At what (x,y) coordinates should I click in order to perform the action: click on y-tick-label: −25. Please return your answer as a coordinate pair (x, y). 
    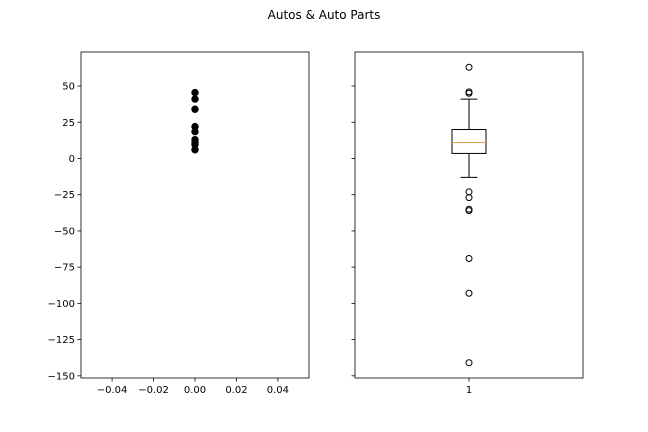
    Looking at the image, I should click on (64, 195).